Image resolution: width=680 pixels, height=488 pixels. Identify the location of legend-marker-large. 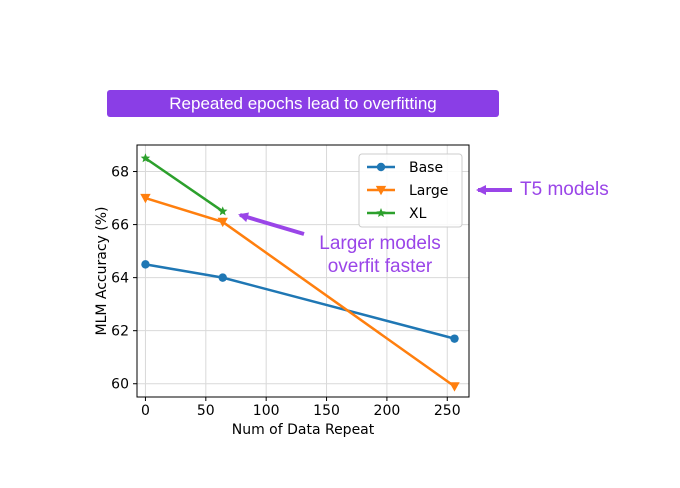
(381, 190).